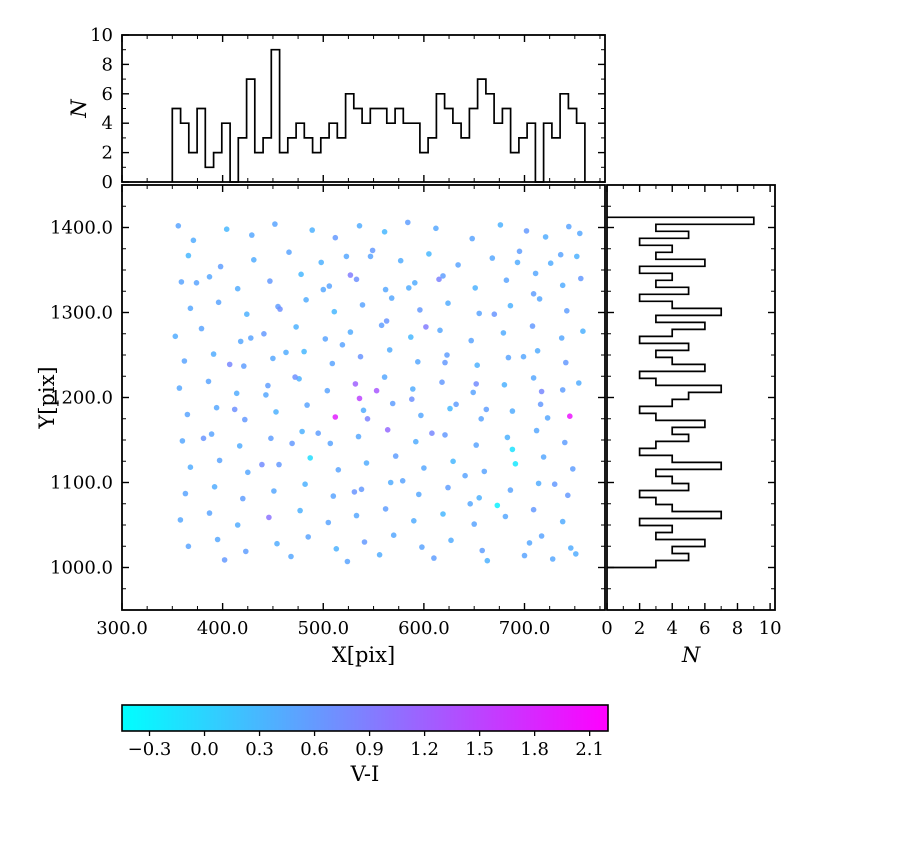 This screenshot has height=850, width=900. Describe the element at coordinates (534, 749) in the screenshot. I see `colorbar-tick-label: 1.8` at that location.